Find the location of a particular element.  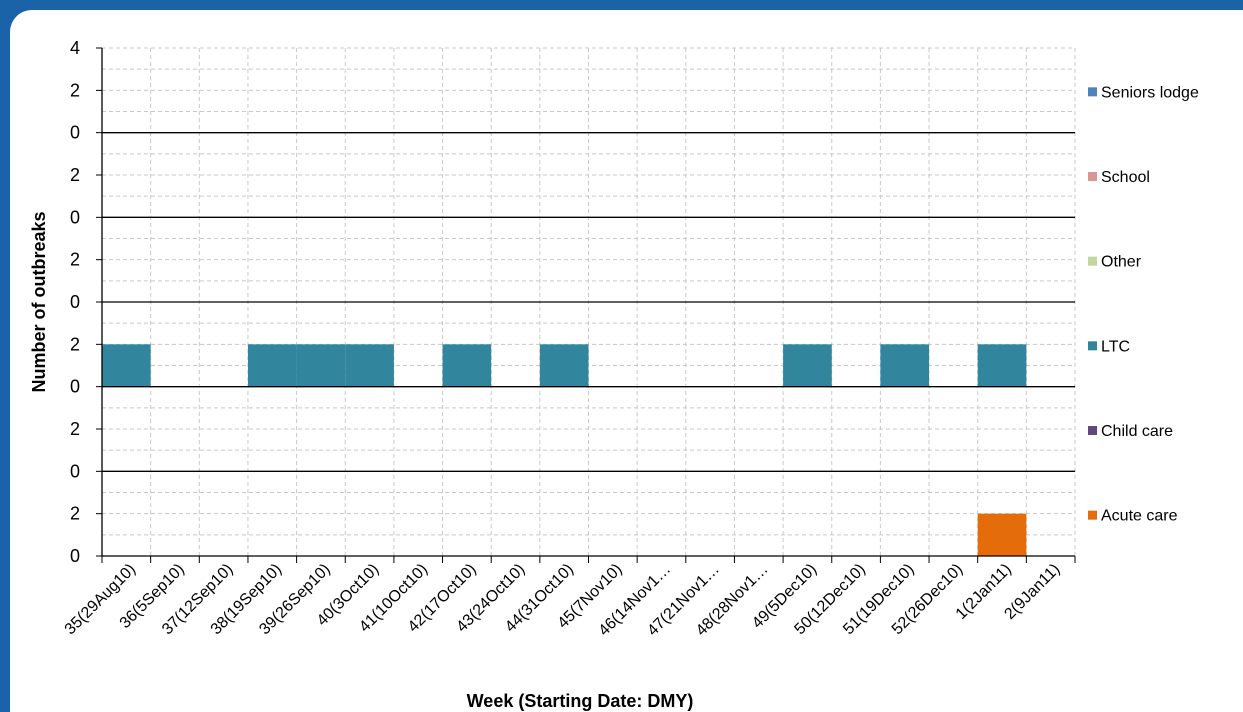

y-tick-label: 4 is located at coordinates (75, 48).